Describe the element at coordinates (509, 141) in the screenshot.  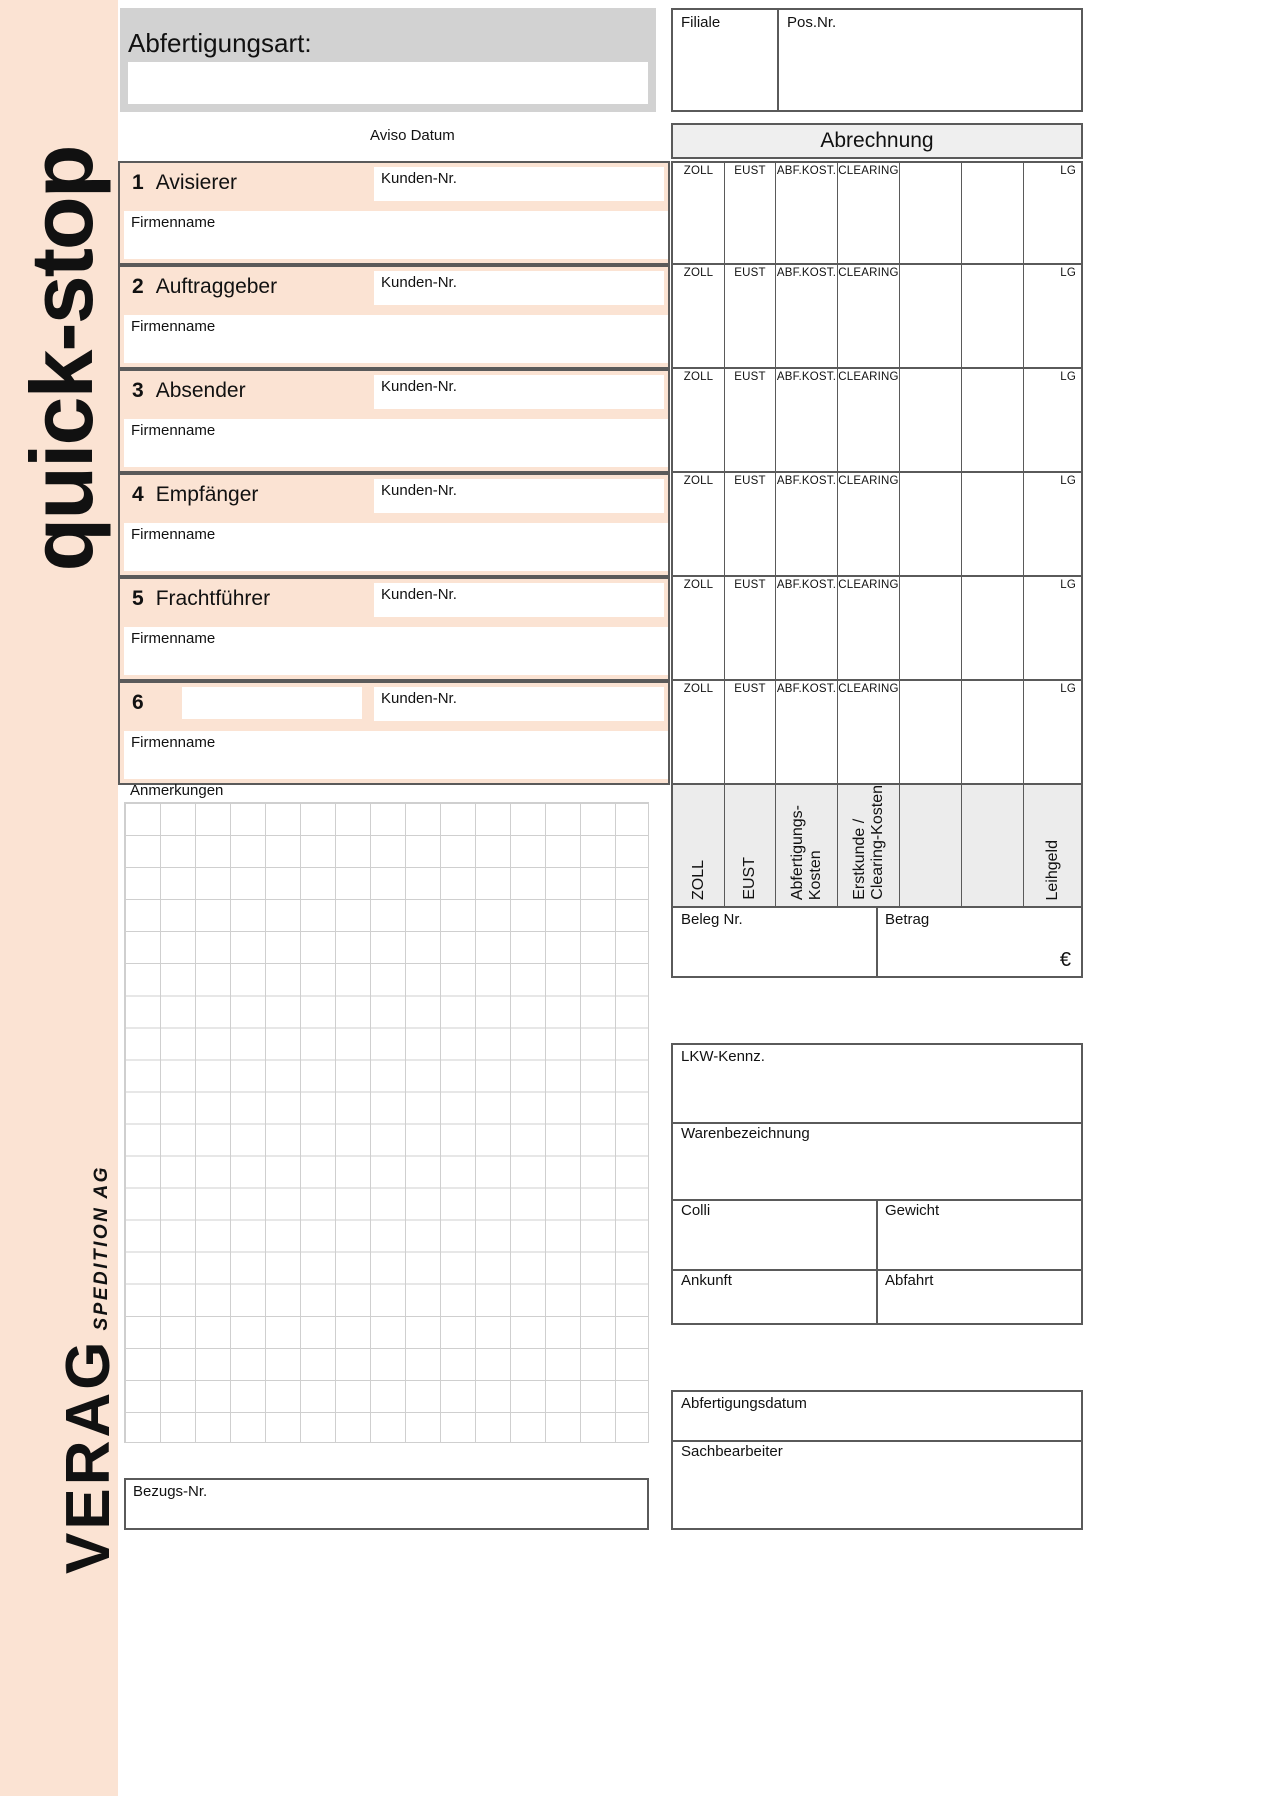
I see `aviso-datum-field: Aviso Datum` at that location.